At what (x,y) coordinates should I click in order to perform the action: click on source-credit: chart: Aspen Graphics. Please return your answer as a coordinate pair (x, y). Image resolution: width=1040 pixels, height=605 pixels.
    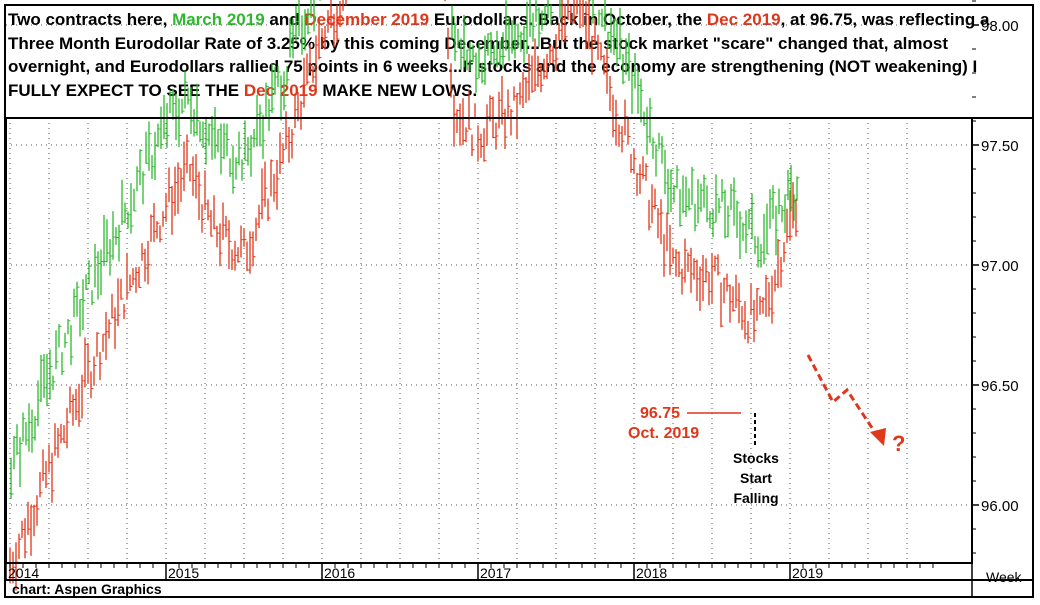
    Looking at the image, I should click on (87, 589).